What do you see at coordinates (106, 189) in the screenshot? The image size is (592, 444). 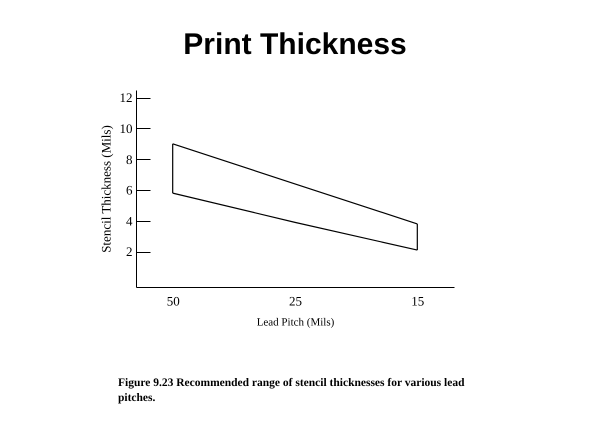 I see `y-axis-title: Stencil Thickness (Mils)` at bounding box center [106, 189].